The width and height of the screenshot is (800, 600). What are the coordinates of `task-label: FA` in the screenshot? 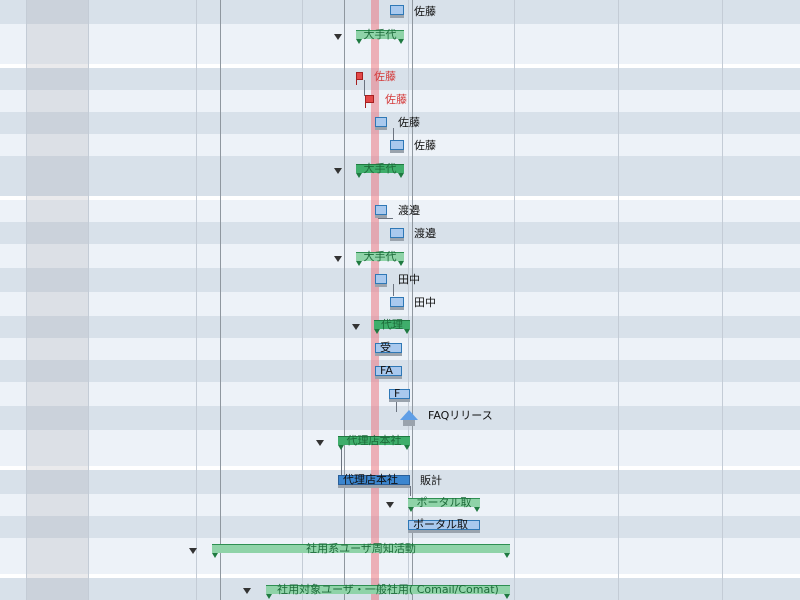 It's located at (386, 370).